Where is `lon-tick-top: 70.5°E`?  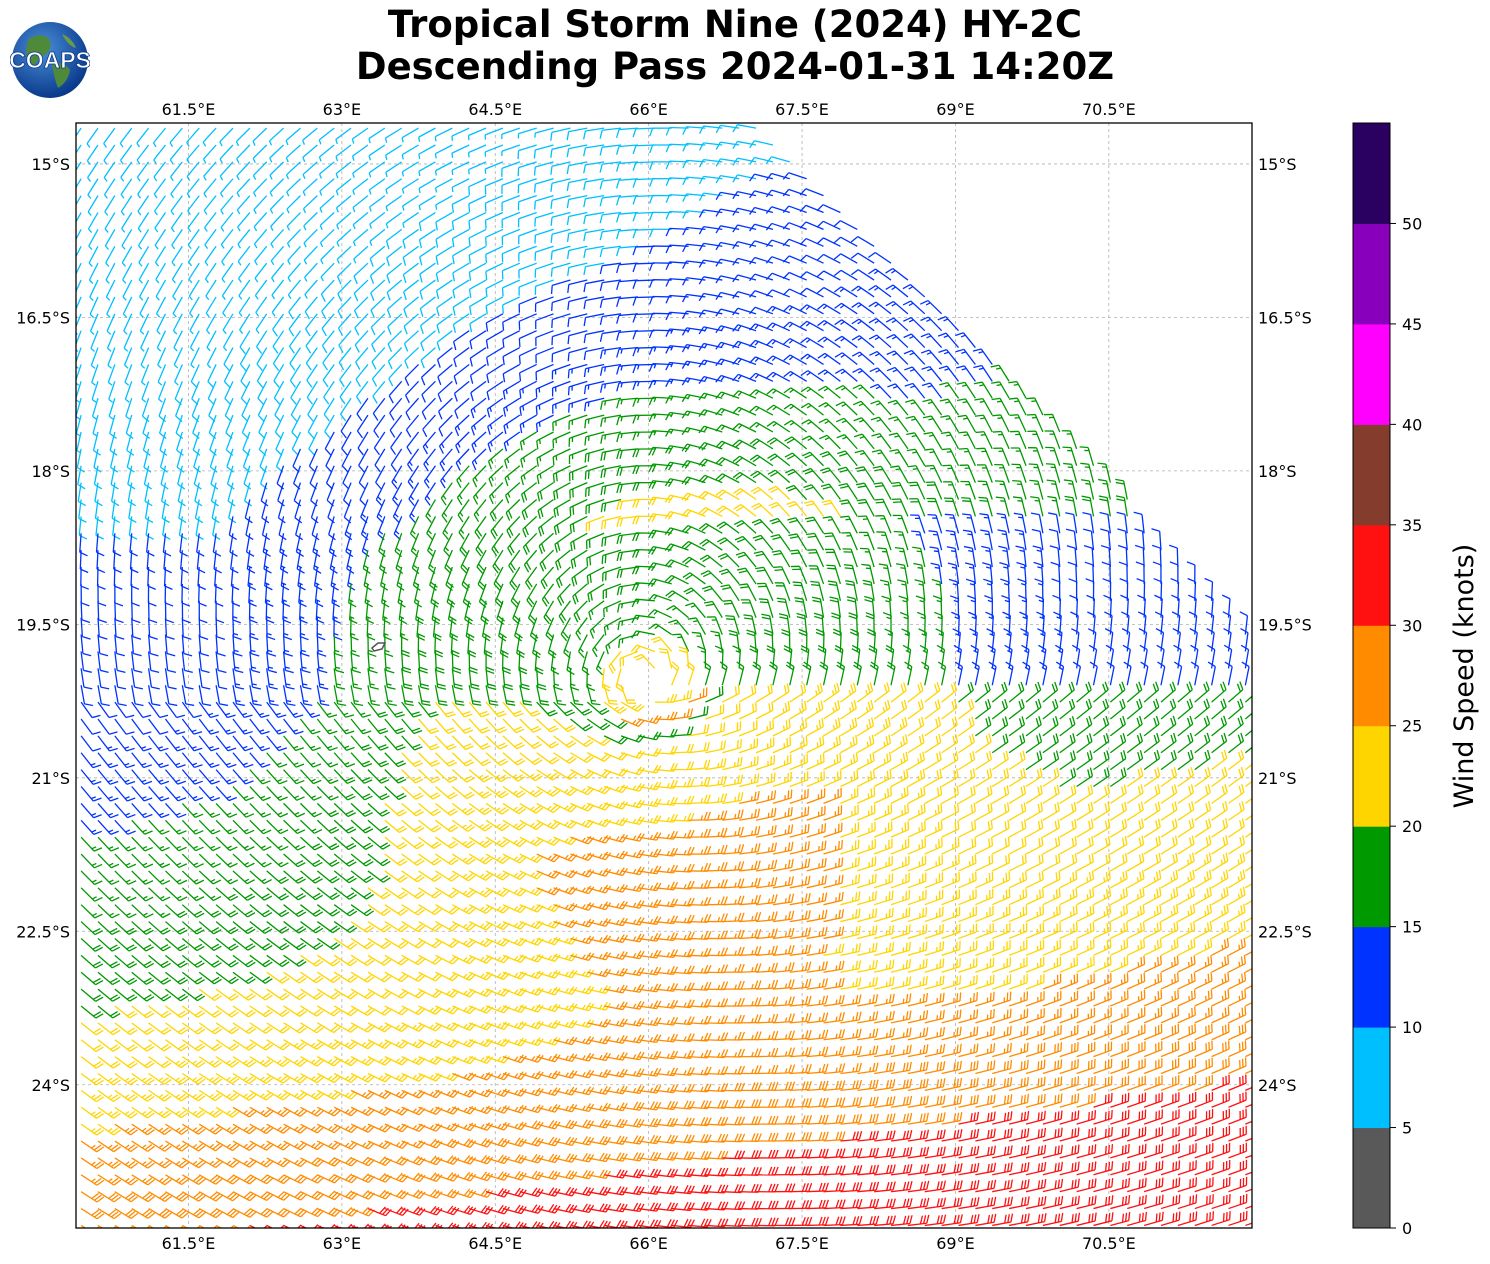 lon-tick-top: 70.5°E is located at coordinates (1109, 109).